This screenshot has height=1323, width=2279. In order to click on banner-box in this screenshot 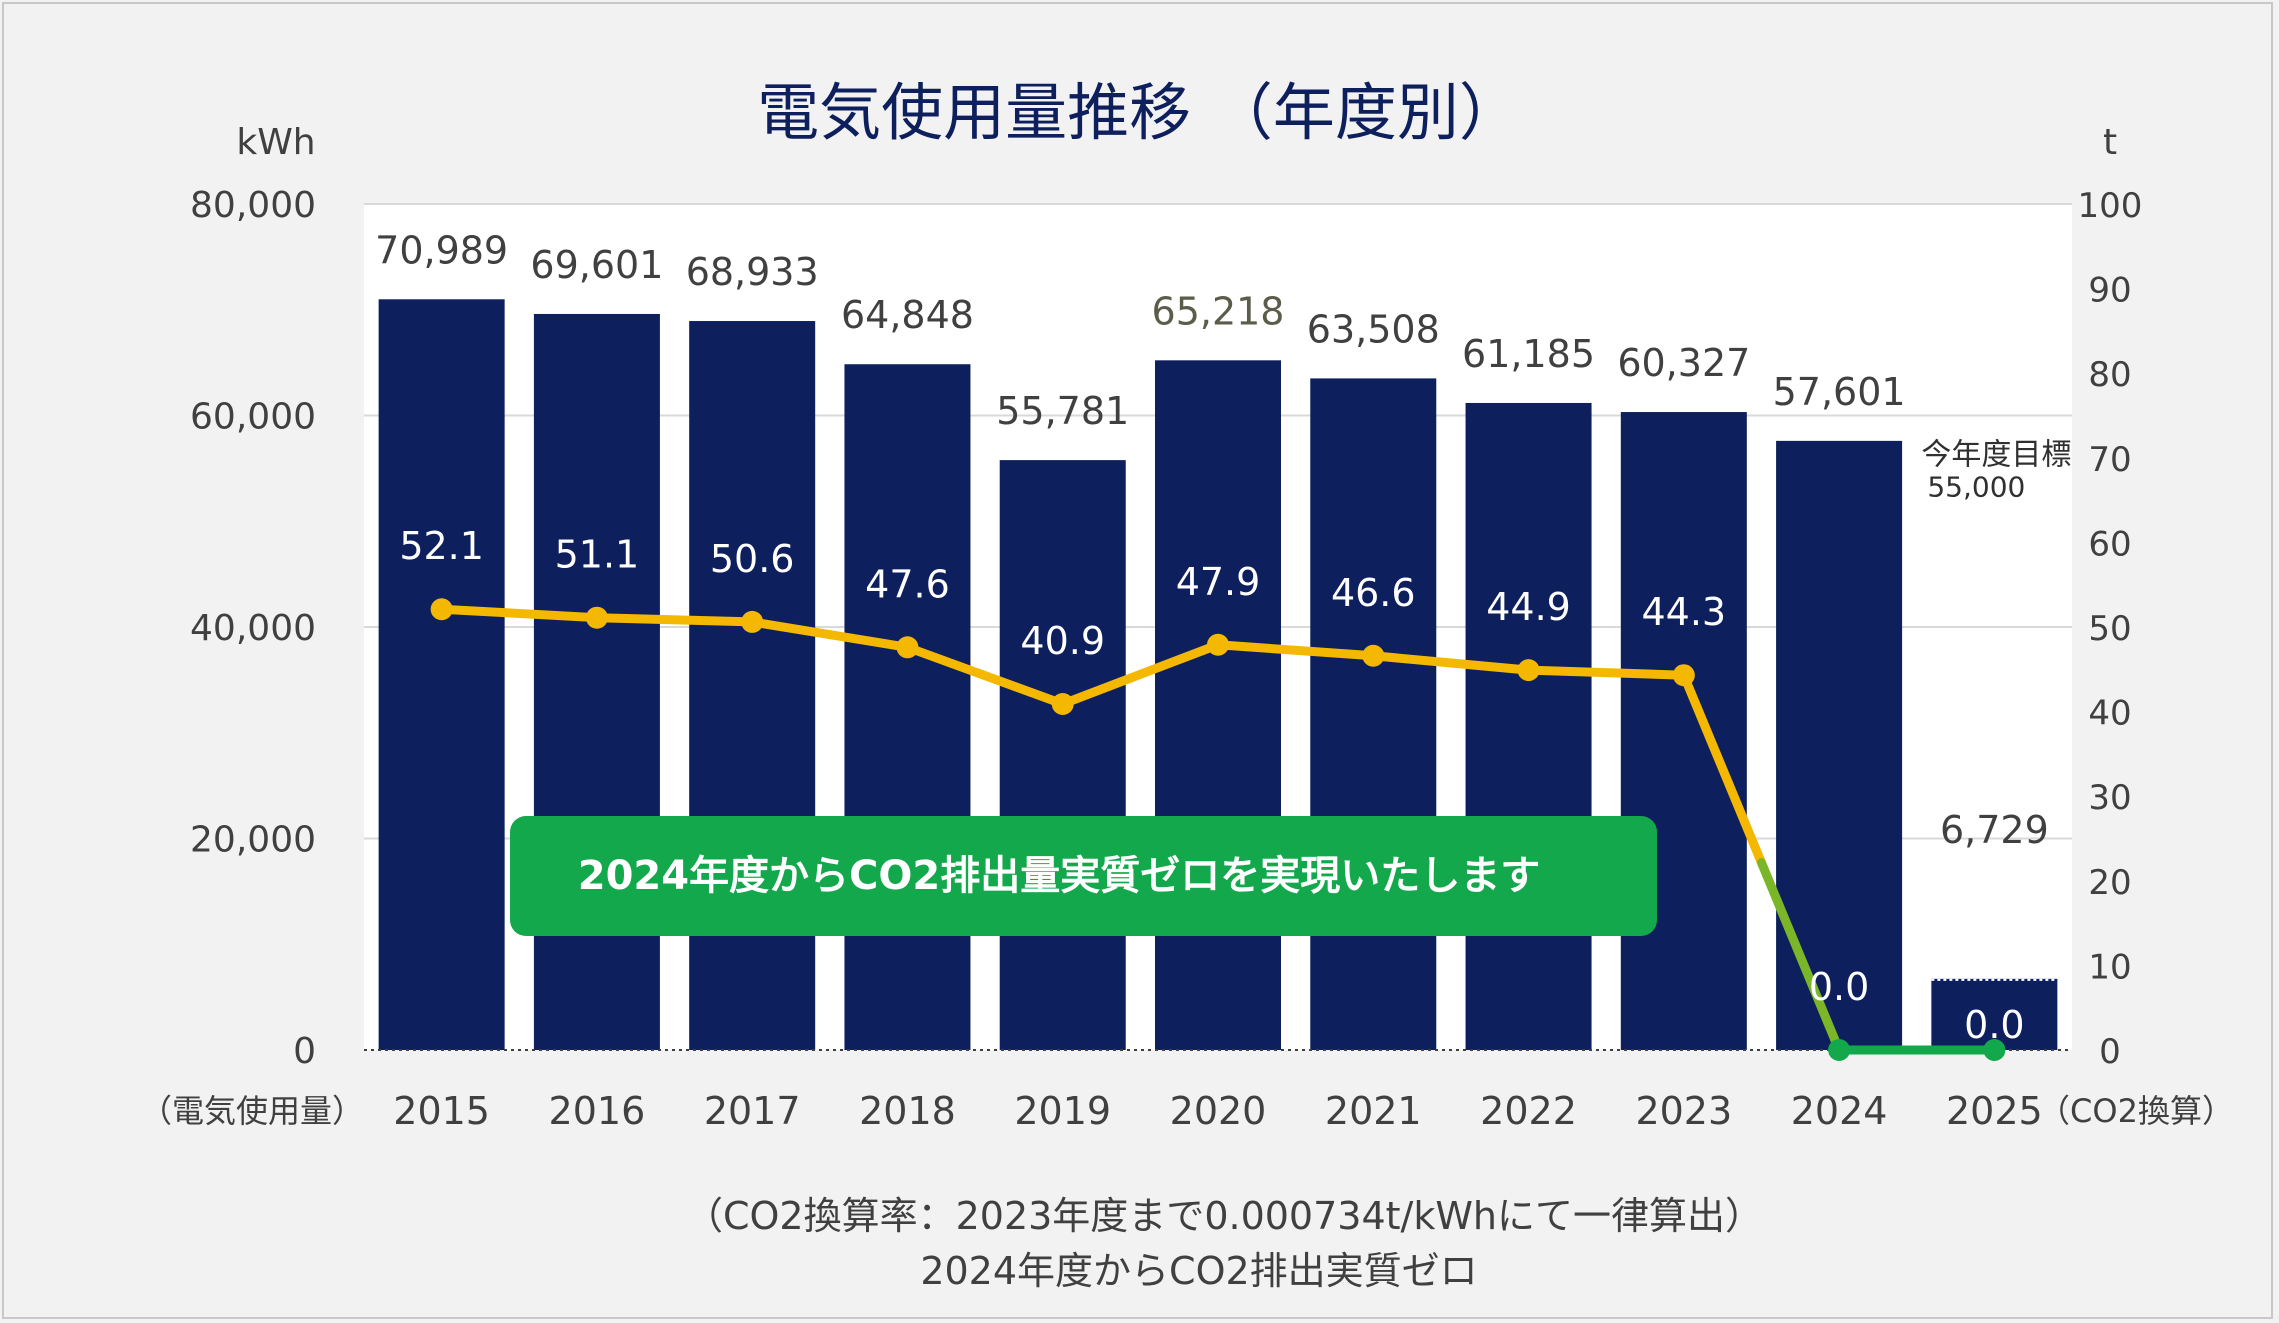, I will do `click(1083, 876)`.